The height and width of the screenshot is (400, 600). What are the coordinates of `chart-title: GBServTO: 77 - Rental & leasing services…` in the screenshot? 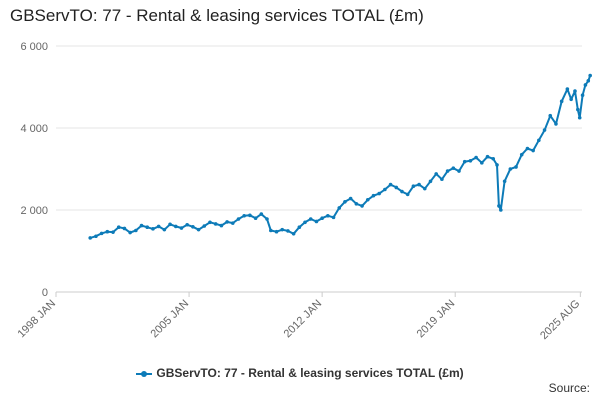 It's located at (217, 15).